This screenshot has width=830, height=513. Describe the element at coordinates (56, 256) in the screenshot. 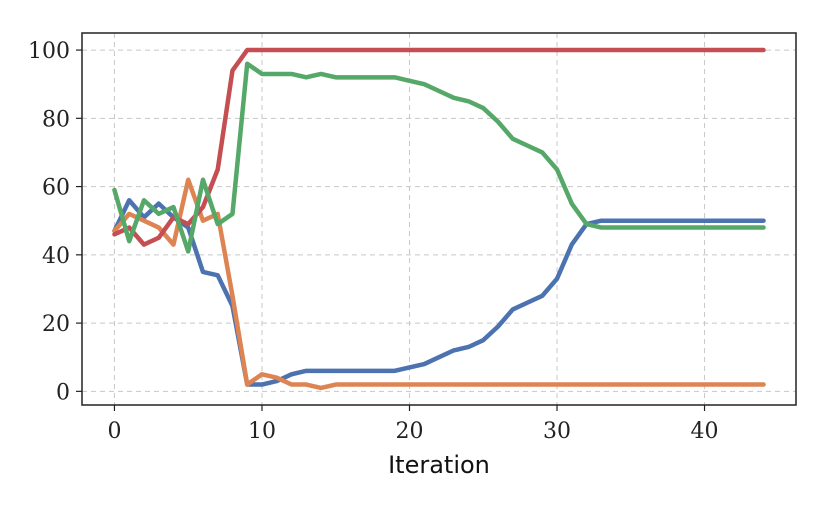

I see `y-tick-label: 40` at that location.